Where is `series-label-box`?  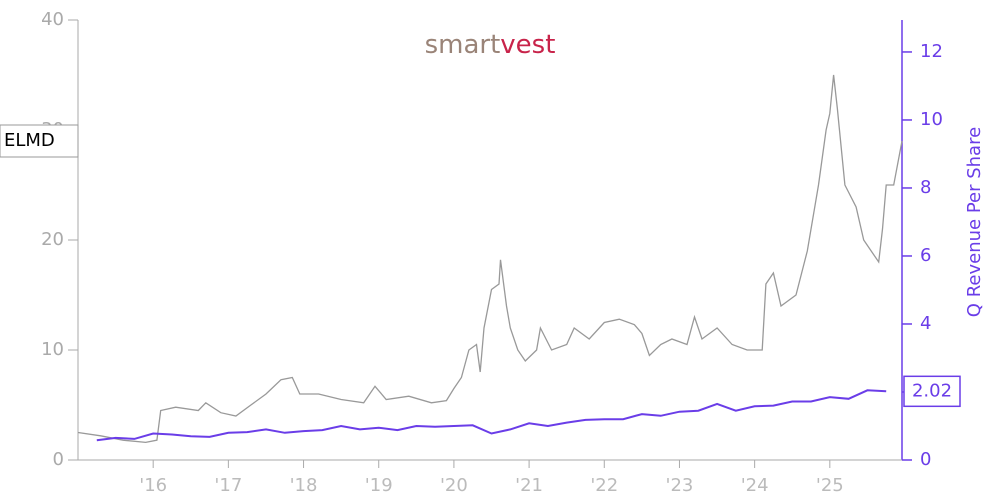
series-label-box is located at coordinates (39, 141).